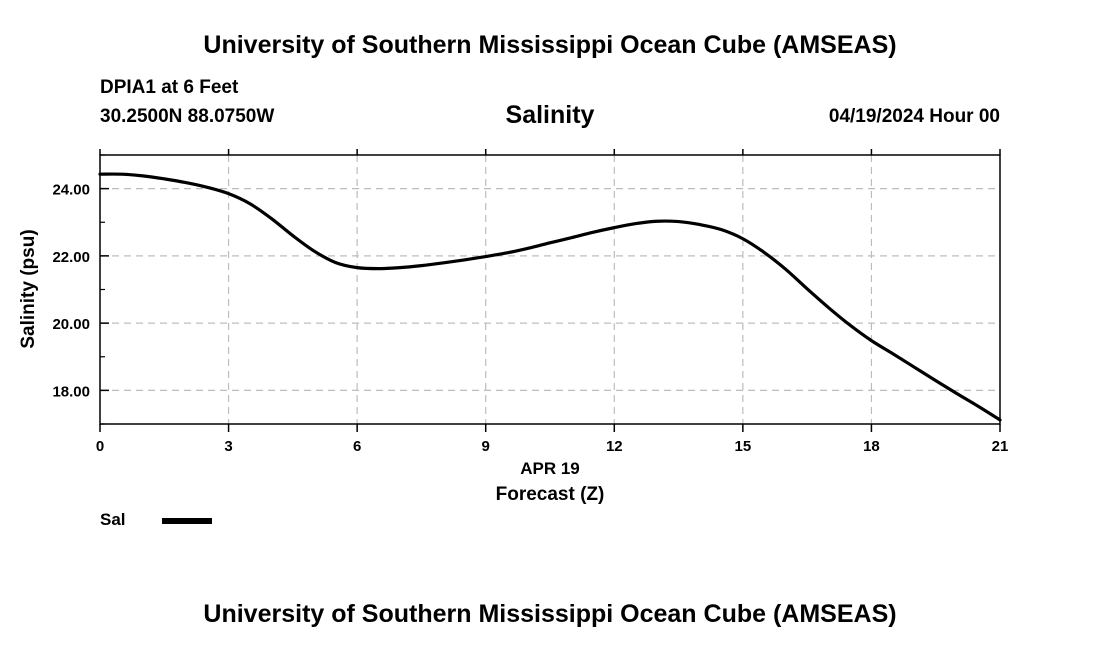 The width and height of the screenshot is (1100, 650). I want to click on y-tick-label: 22.00, so click(71, 257).